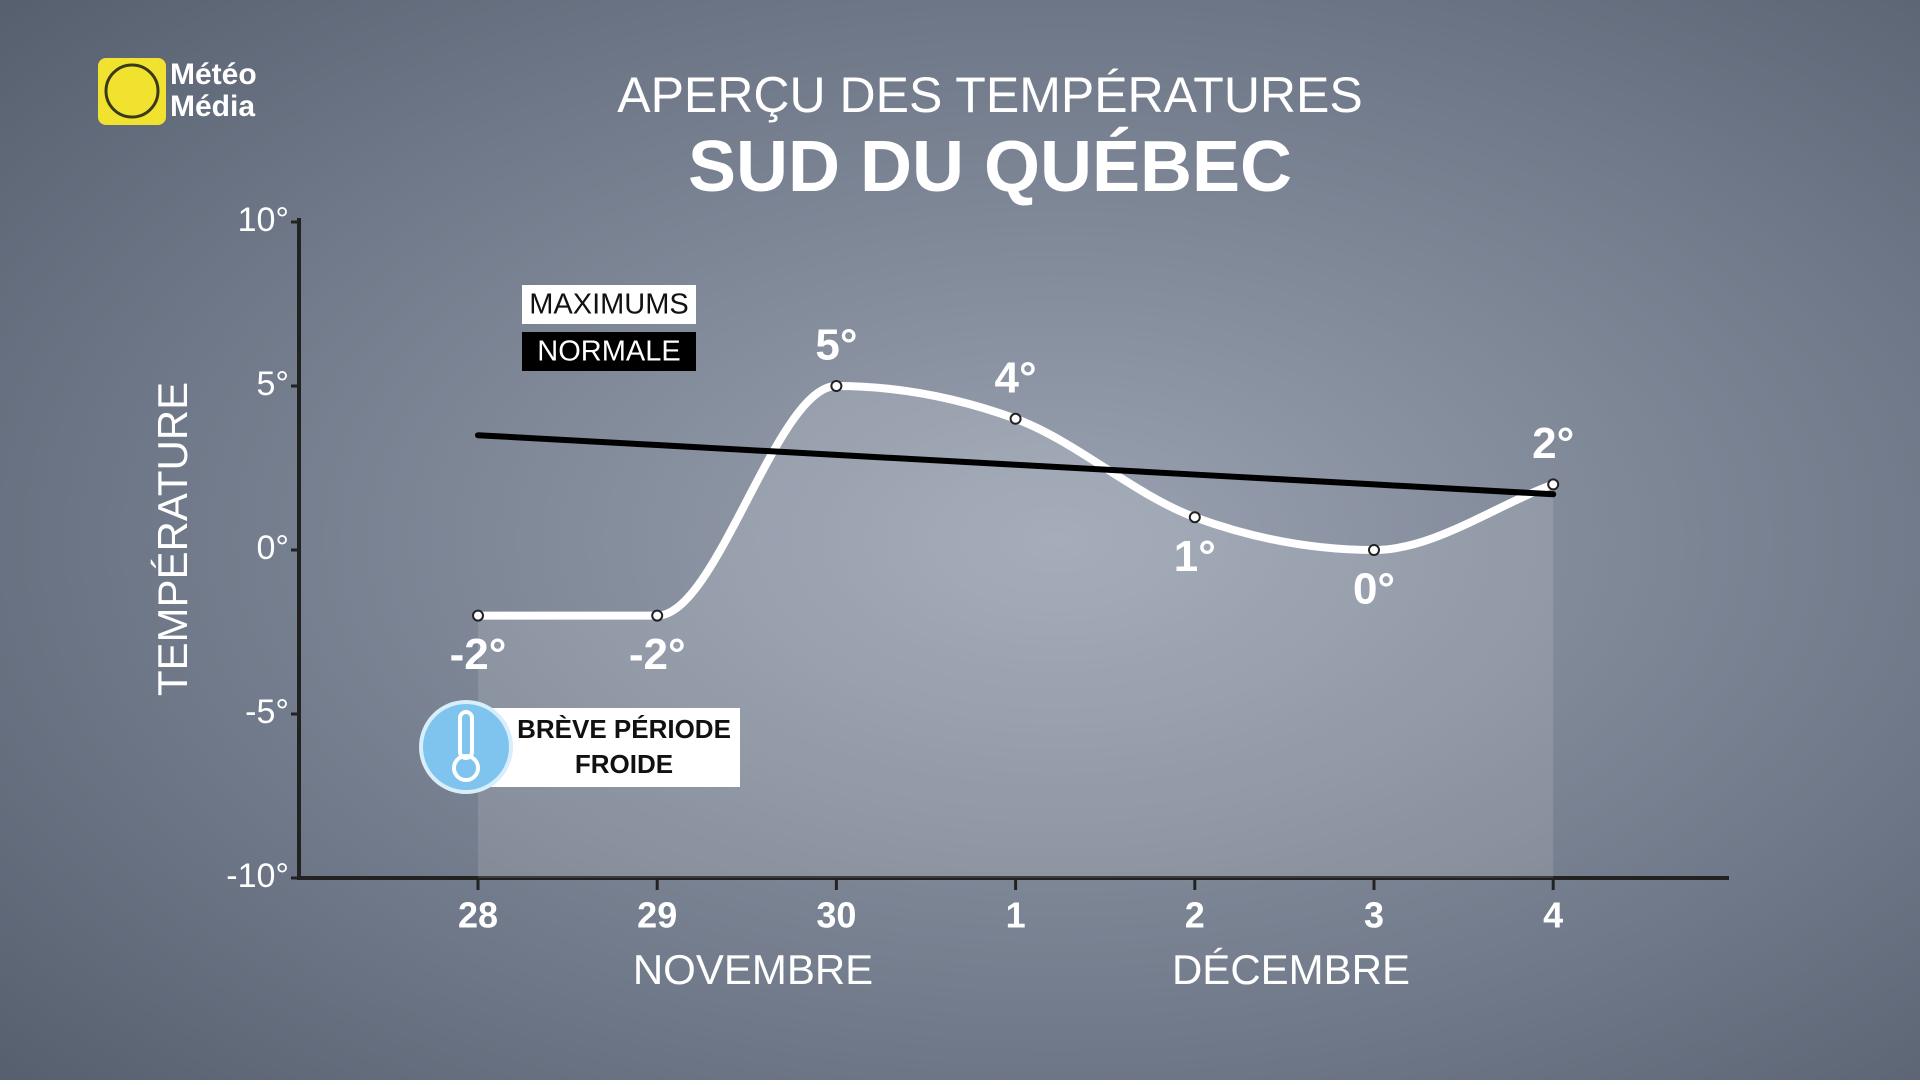 This screenshot has width=1920, height=1085. Describe the element at coordinates (1553, 915) in the screenshot. I see `x-tick-label: 4` at that location.